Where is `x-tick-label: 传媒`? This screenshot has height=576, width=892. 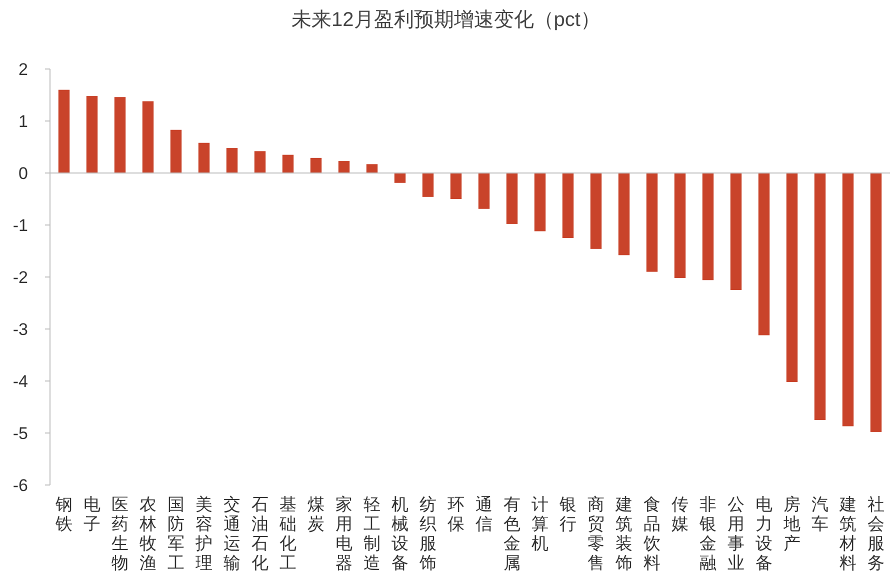 x-tick-label: 传媒 is located at coordinates (680, 514).